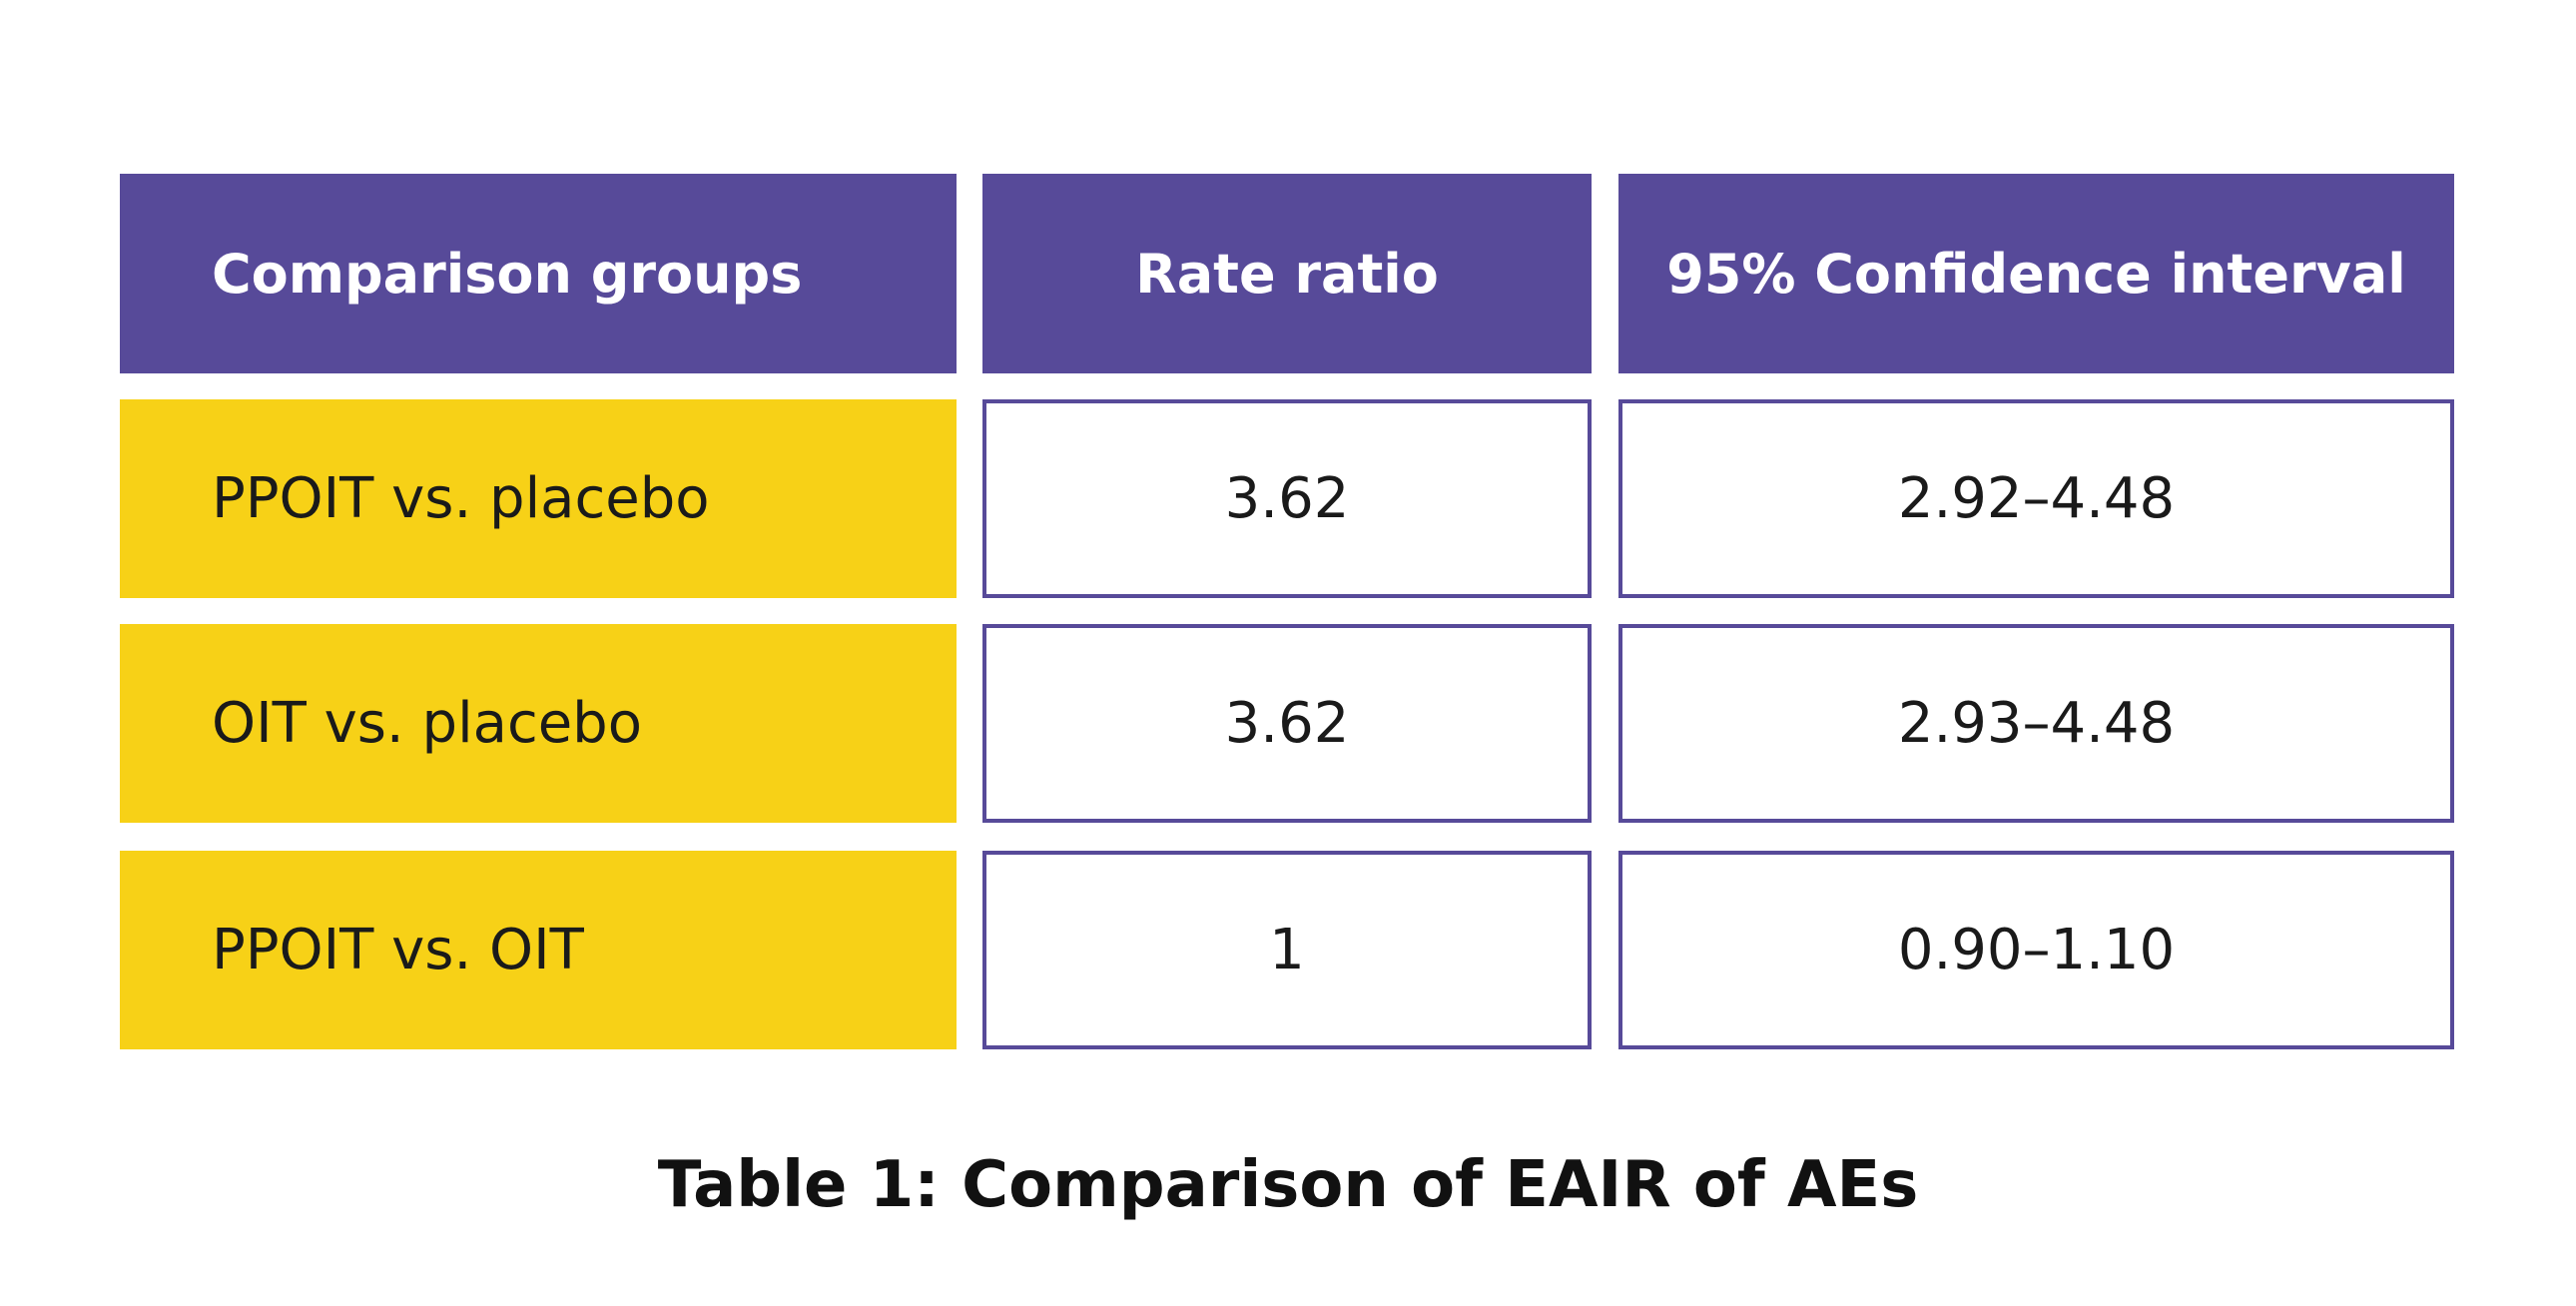 Image resolution: width=2576 pixels, height=1306 pixels. Describe the element at coordinates (2036, 723) in the screenshot. I see `value-cell: 2.93–4.48` at that location.